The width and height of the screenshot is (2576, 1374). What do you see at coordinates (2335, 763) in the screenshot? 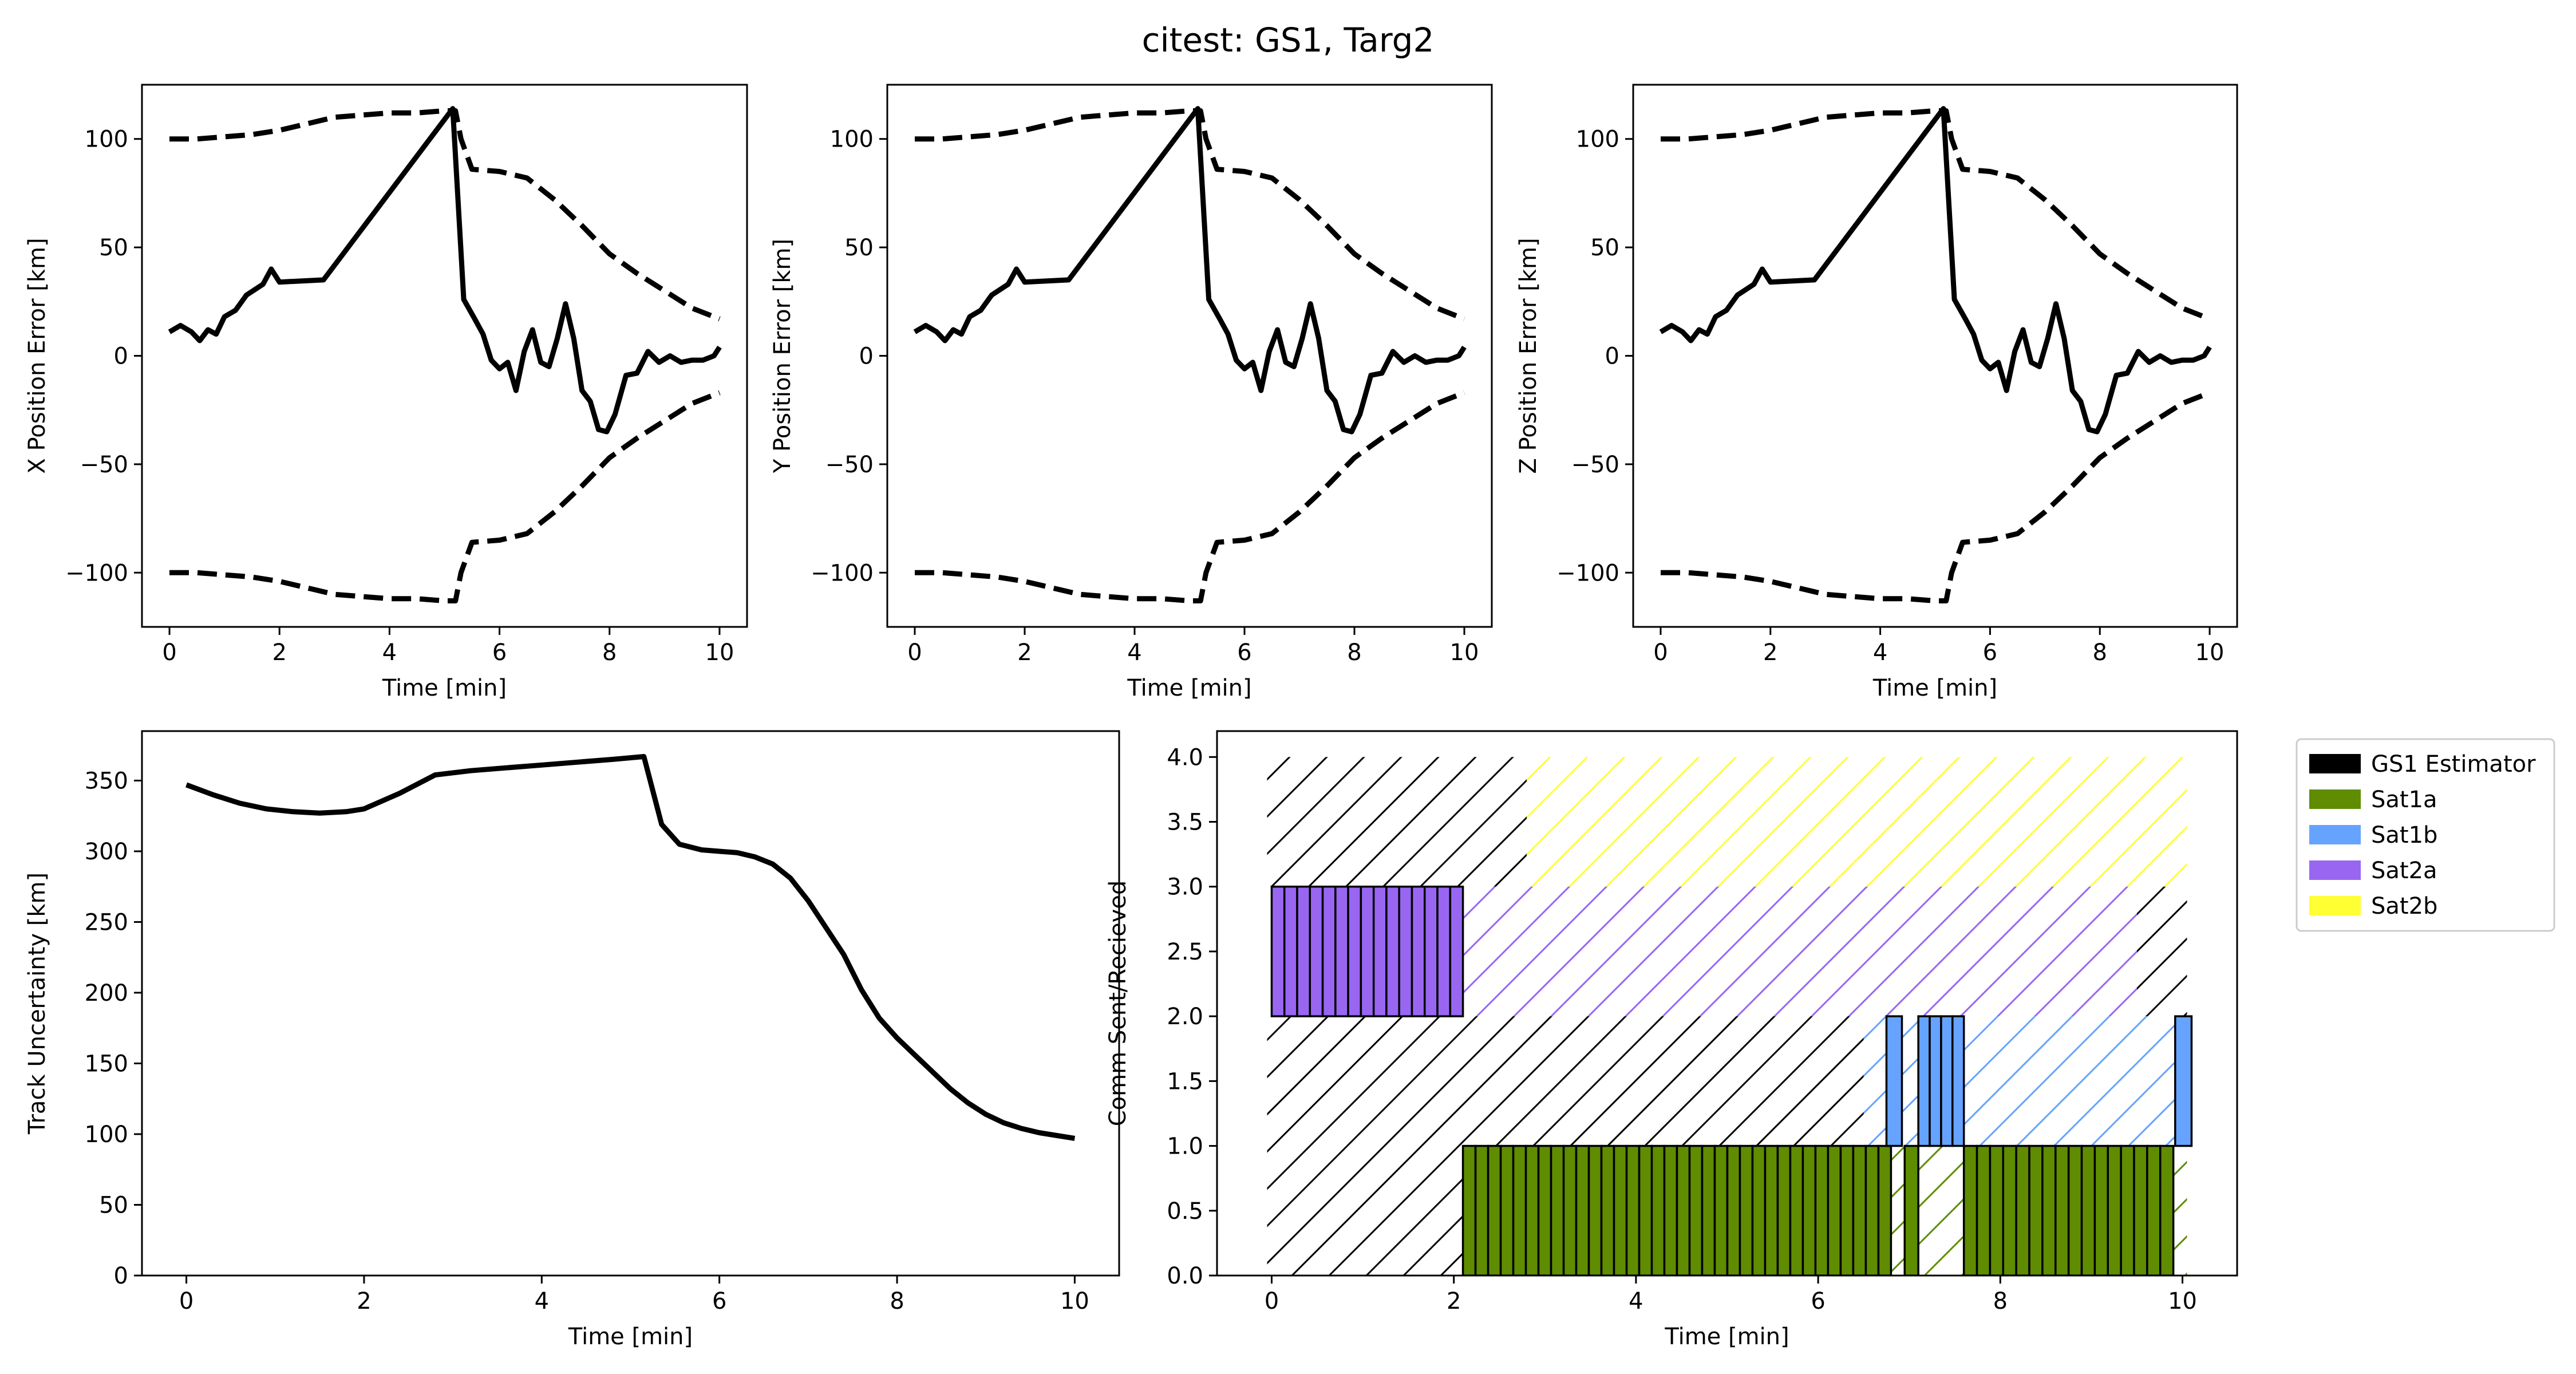
I see `legend-swatch-gs1-estimator` at bounding box center [2335, 763].